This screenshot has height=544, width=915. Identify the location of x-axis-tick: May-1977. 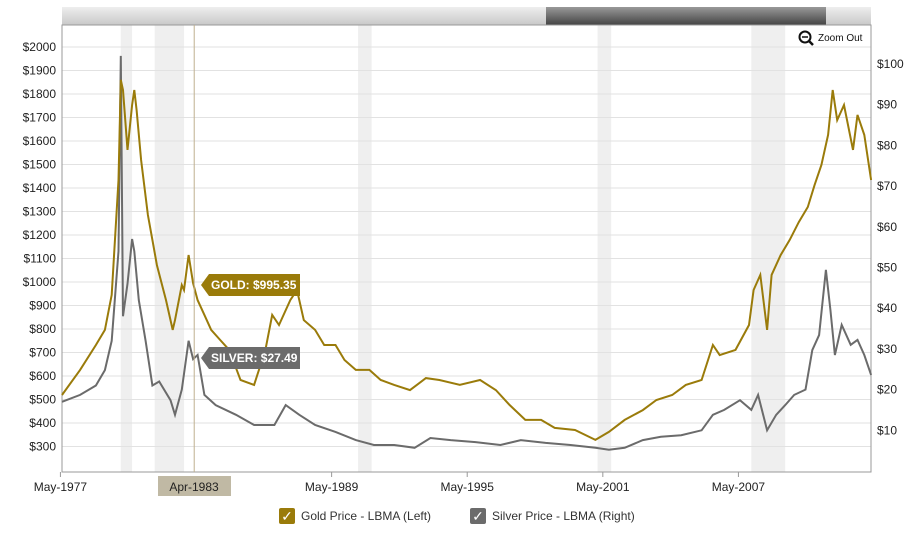
(61, 487).